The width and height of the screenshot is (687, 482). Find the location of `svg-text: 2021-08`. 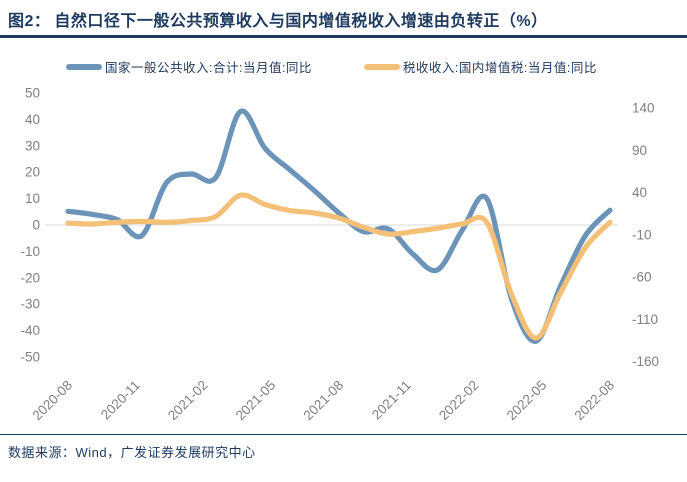

svg-text: 2021-08 is located at coordinates (323, 400).